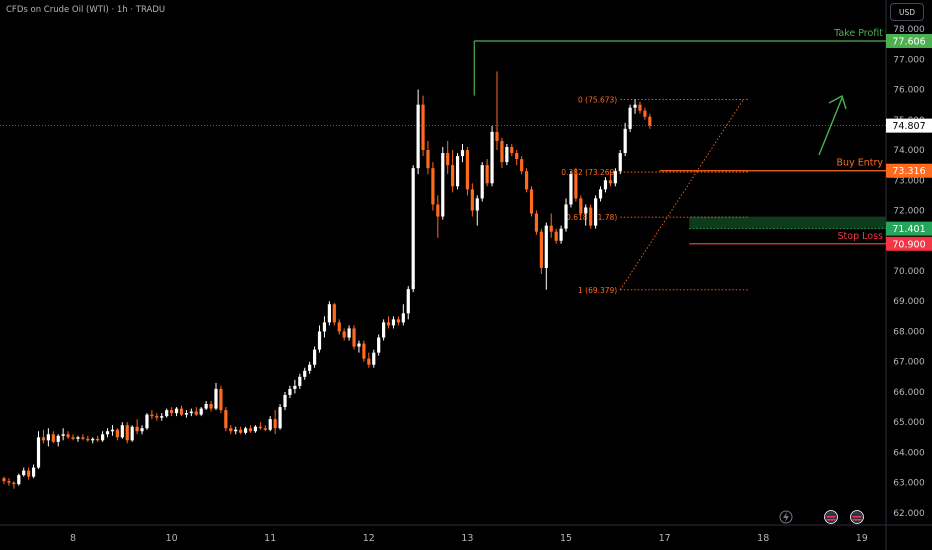 Image resolution: width=932 pixels, height=550 pixels. What do you see at coordinates (909, 332) in the screenshot?
I see `y-tick-label: 68.000` at bounding box center [909, 332].